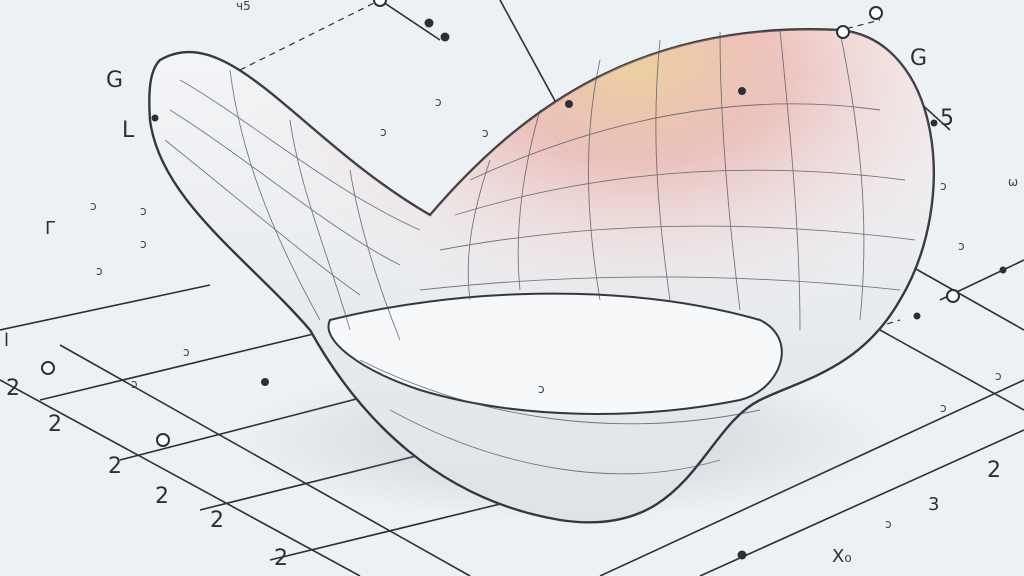 This screenshot has height=576, width=1024. Describe the element at coordinates (919, 58) in the screenshot. I see `label-g-right: G` at that location.